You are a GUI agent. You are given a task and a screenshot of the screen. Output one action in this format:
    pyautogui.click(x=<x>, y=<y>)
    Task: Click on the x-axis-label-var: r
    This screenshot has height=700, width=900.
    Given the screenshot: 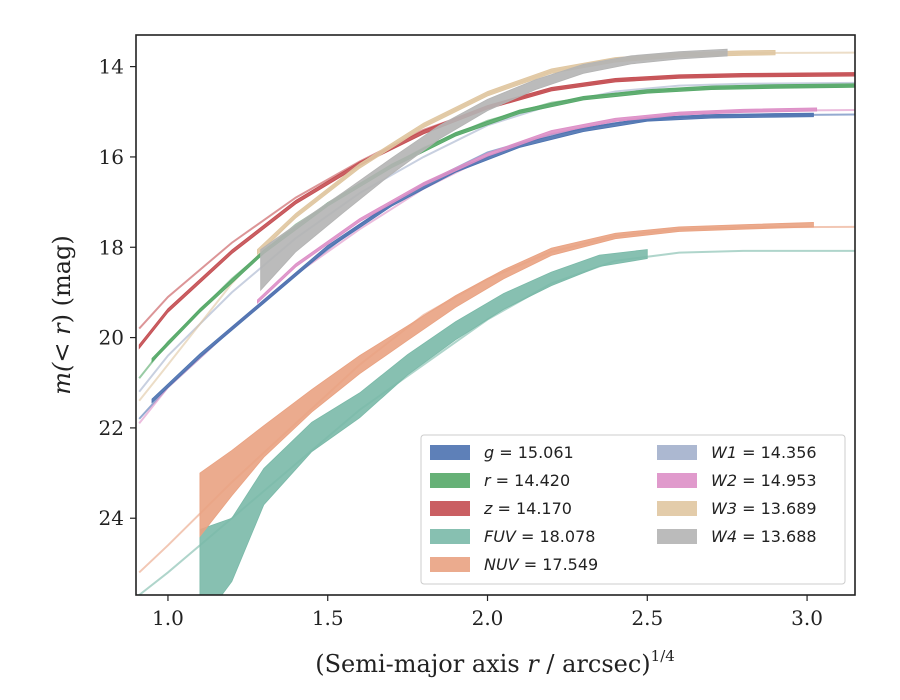 What is the action you would take?
    pyautogui.click(x=533, y=664)
    